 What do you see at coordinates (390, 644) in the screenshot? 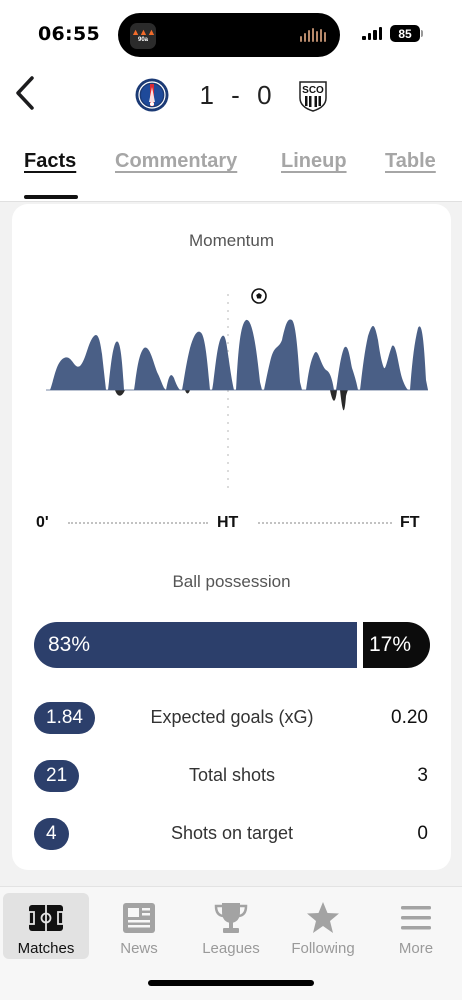
I see `possession-away-value: 17%` at bounding box center [390, 644].